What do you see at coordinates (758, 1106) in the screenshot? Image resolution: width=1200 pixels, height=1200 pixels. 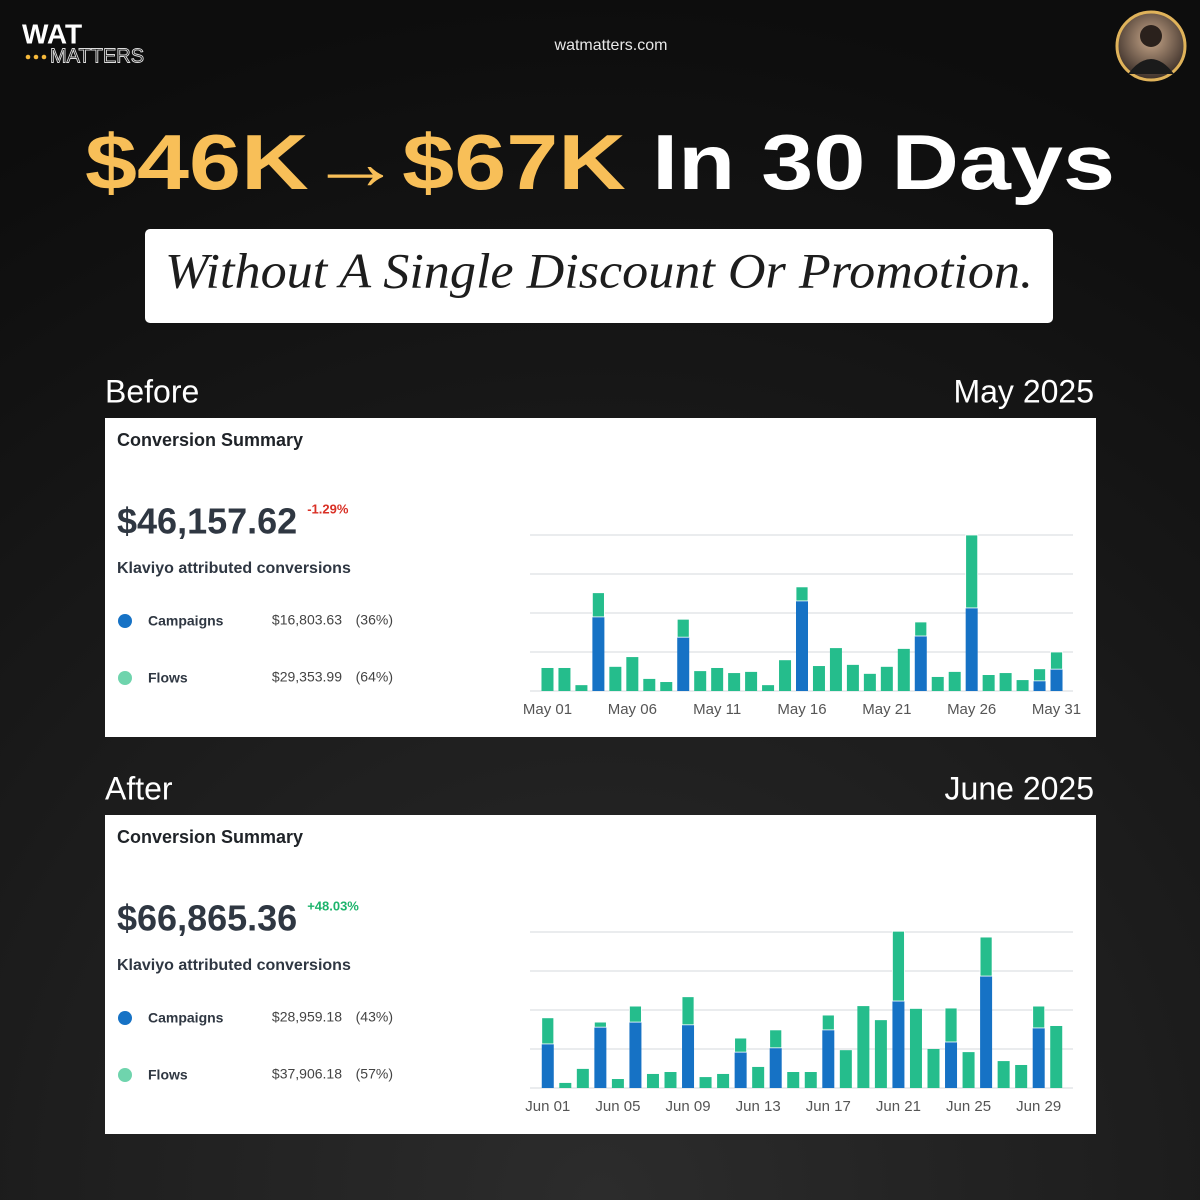 I see `x-tick-label: Jun 13` at bounding box center [758, 1106].